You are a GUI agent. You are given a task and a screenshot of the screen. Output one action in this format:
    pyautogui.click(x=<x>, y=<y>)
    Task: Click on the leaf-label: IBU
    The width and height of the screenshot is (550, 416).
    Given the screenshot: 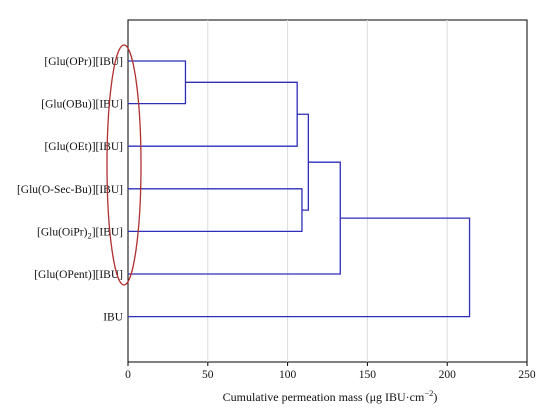 What is the action you would take?
    pyautogui.click(x=113, y=318)
    